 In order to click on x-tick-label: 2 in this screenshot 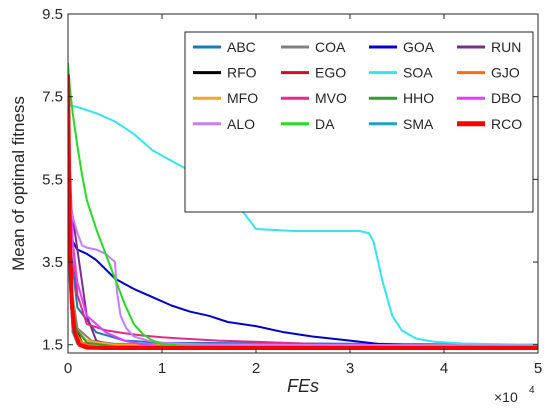, I will do `click(256, 368)`.